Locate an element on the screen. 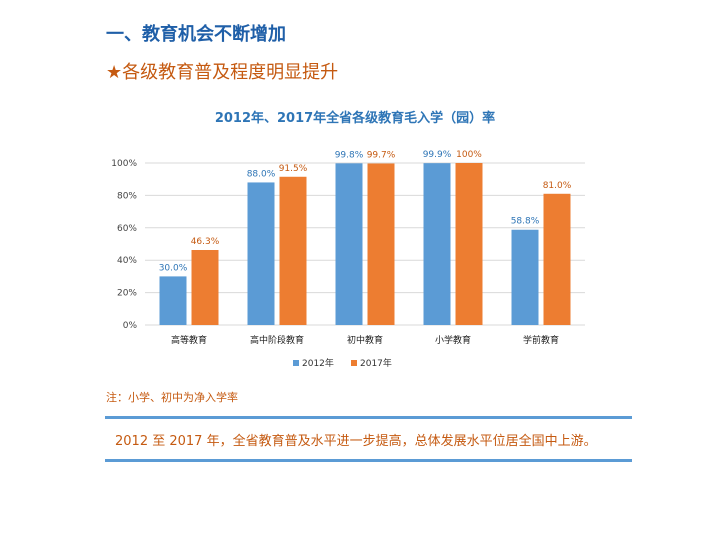  x-axis-categories: 高等教育 高中阶段教育 初中教育 小学教育 学前教育 is located at coordinates (365, 340).